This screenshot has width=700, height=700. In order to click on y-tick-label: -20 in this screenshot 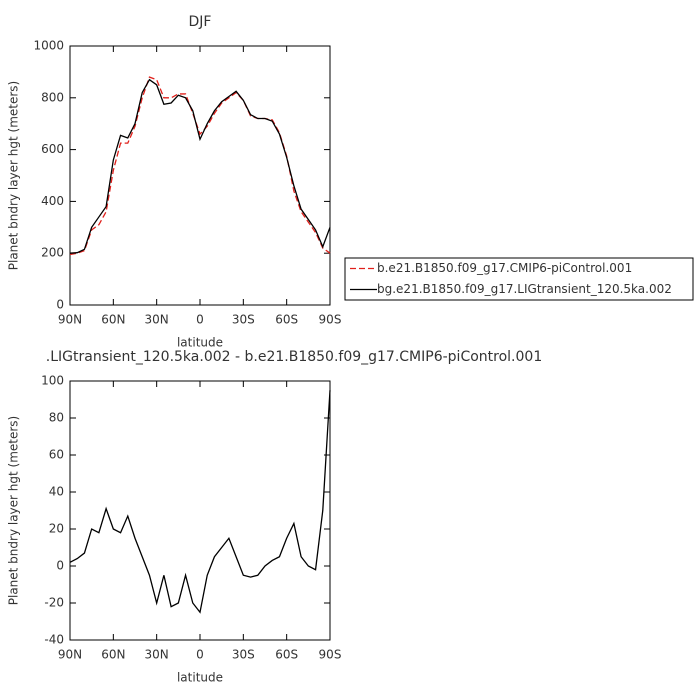, I will do `click(54, 603)`.